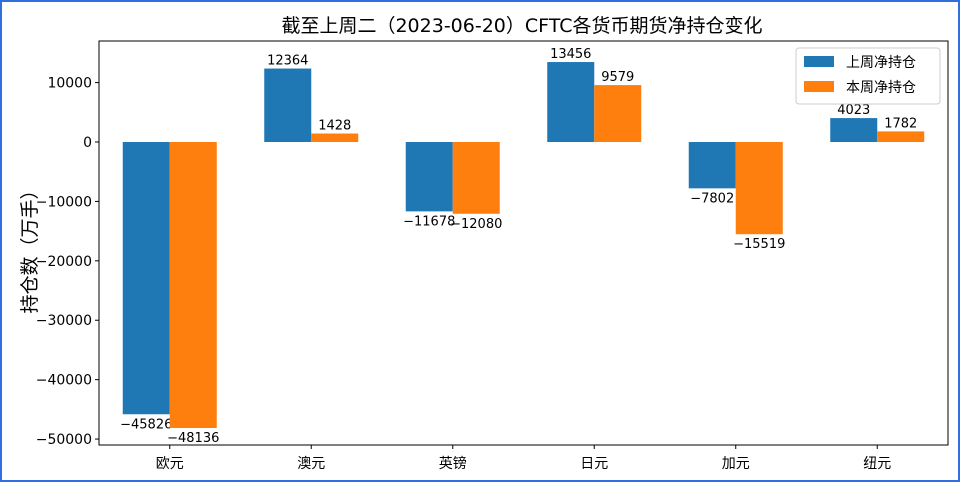 The width and height of the screenshot is (960, 484). Describe the element at coordinates (170, 464) in the screenshot. I see `x-tick-label: 欧元` at that location.